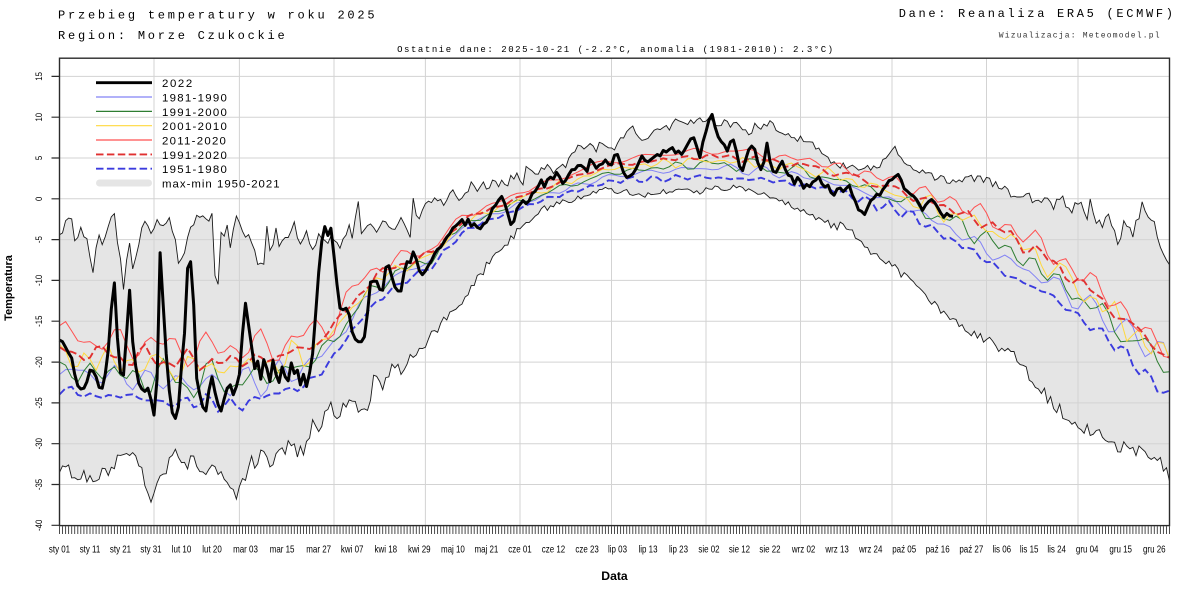  I want to click on svg-text: paź 27, so click(971, 550).